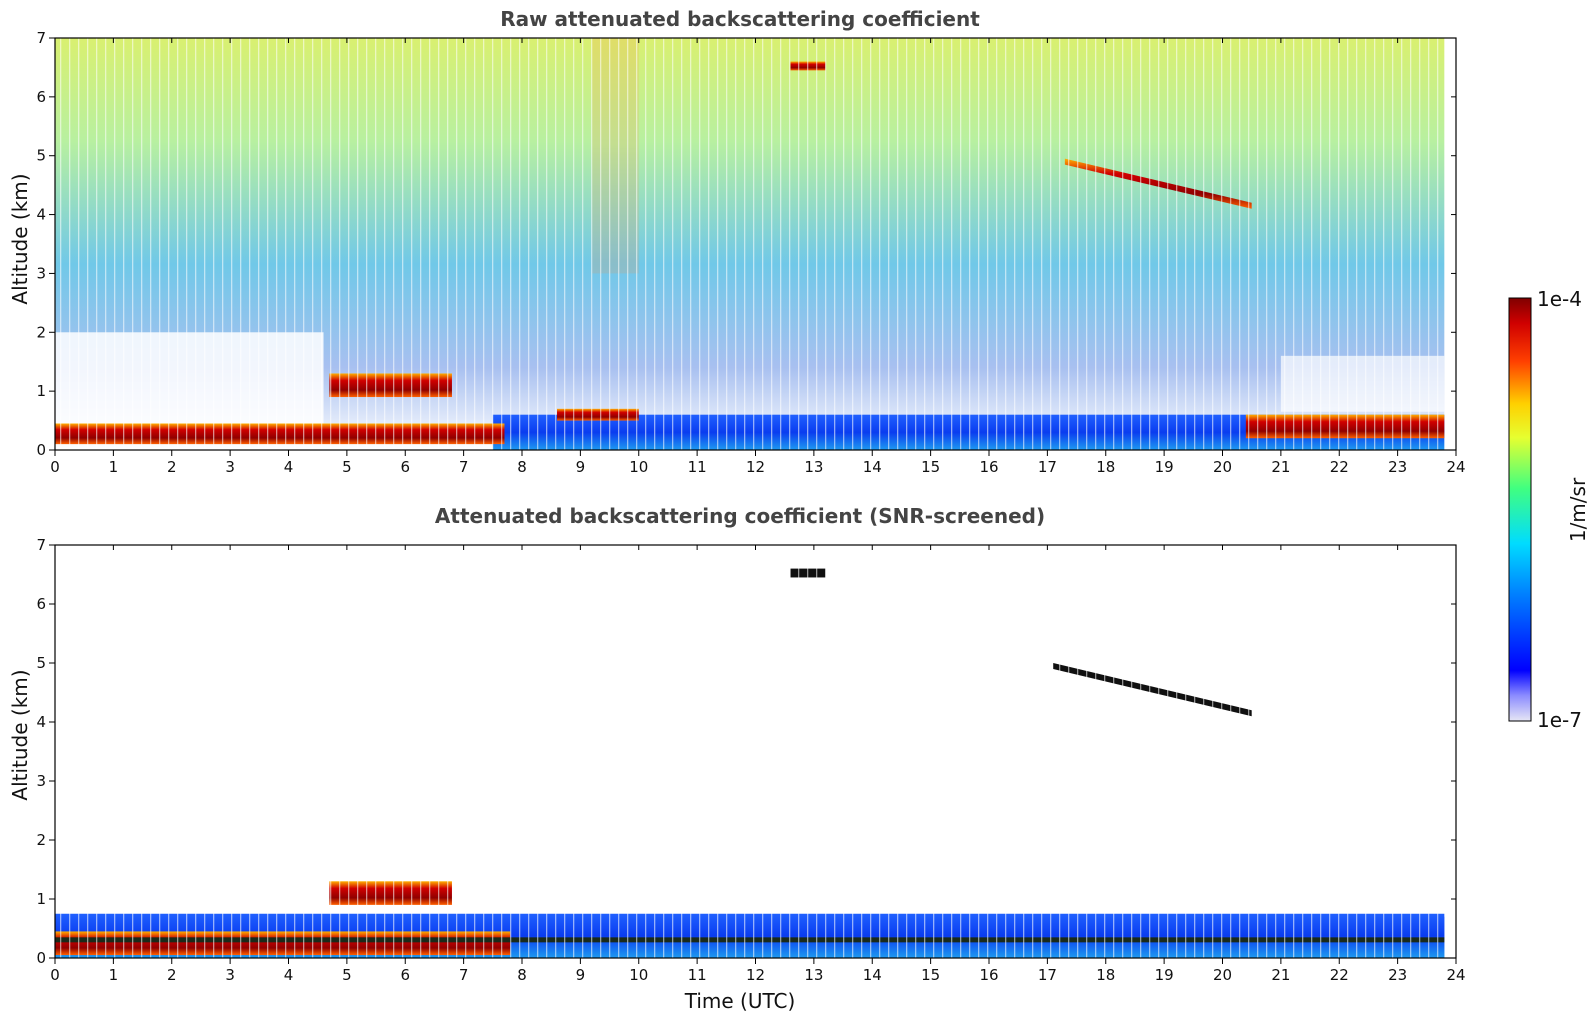 Image resolution: width=1595 pixels, height=1020 pixels. What do you see at coordinates (1520, 509) in the screenshot?
I see `colorbar-gradient` at bounding box center [1520, 509].